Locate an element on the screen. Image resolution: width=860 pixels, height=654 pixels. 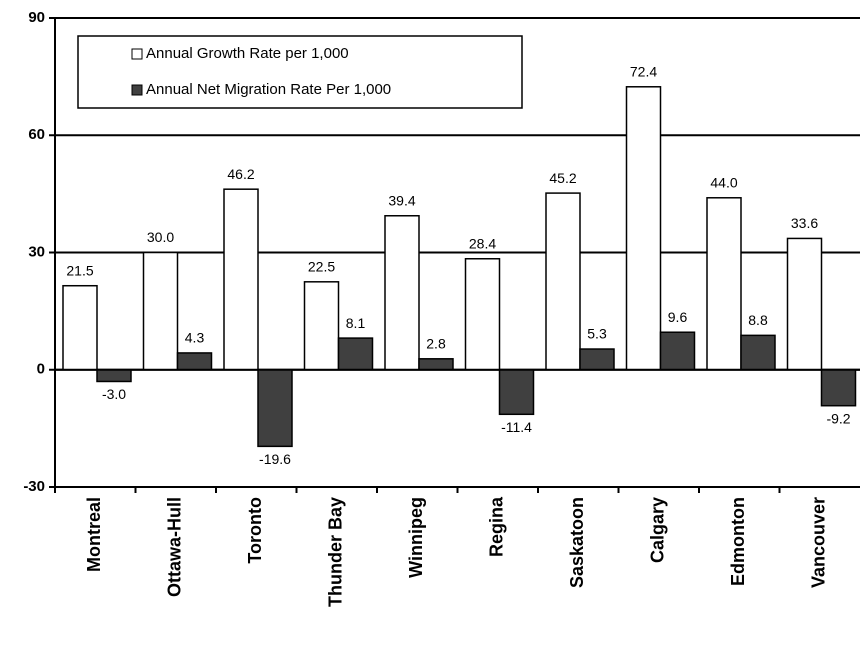
value-label: -19.6 is located at coordinates (275, 459).